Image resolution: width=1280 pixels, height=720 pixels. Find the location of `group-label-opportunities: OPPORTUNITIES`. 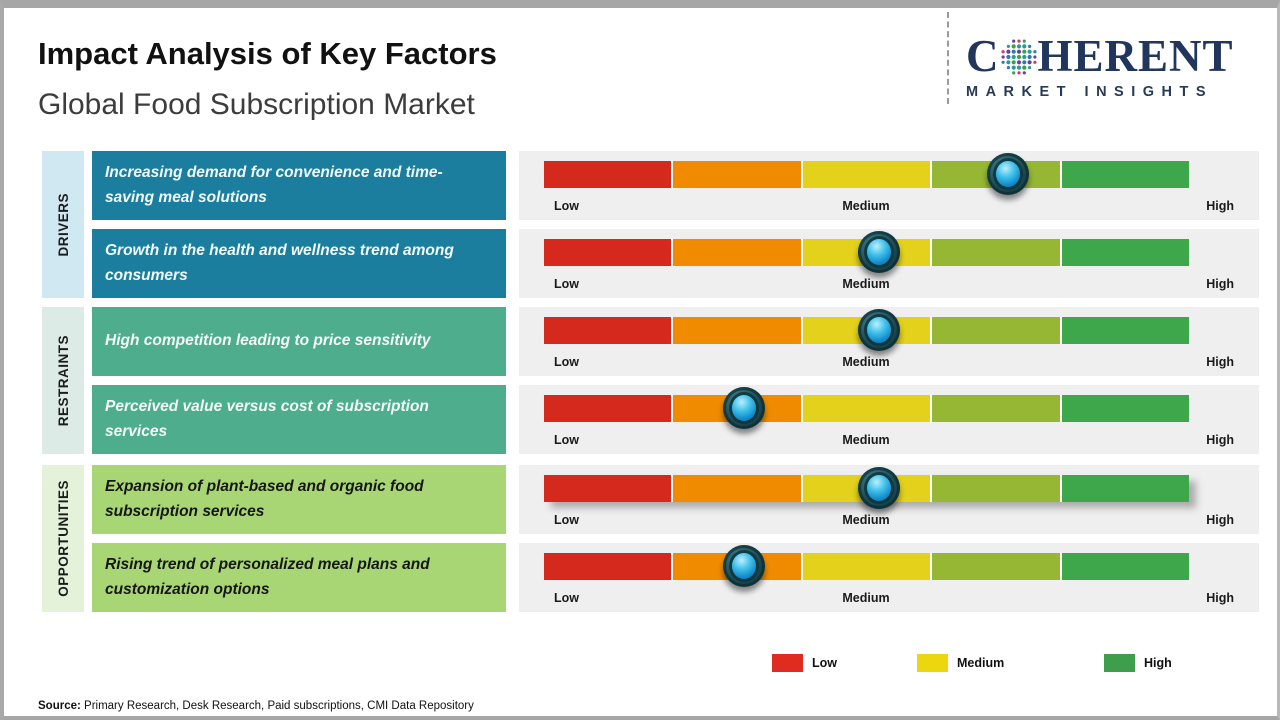

group-label-opportunities: OPPORTUNITIES is located at coordinates (63, 538).